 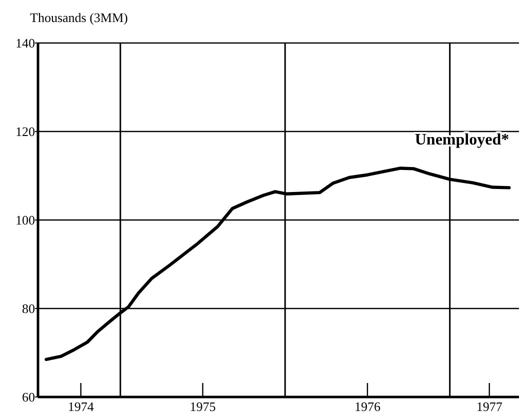 I want to click on x-tick-label: 1976, so click(x=367, y=406).